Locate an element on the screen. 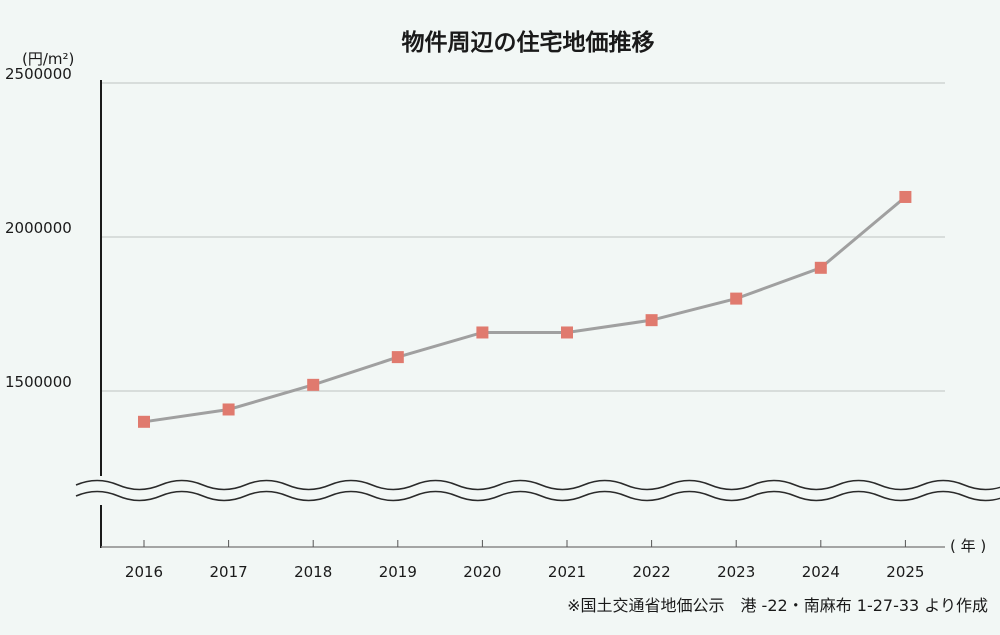  data-point-2019 is located at coordinates (397, 357).